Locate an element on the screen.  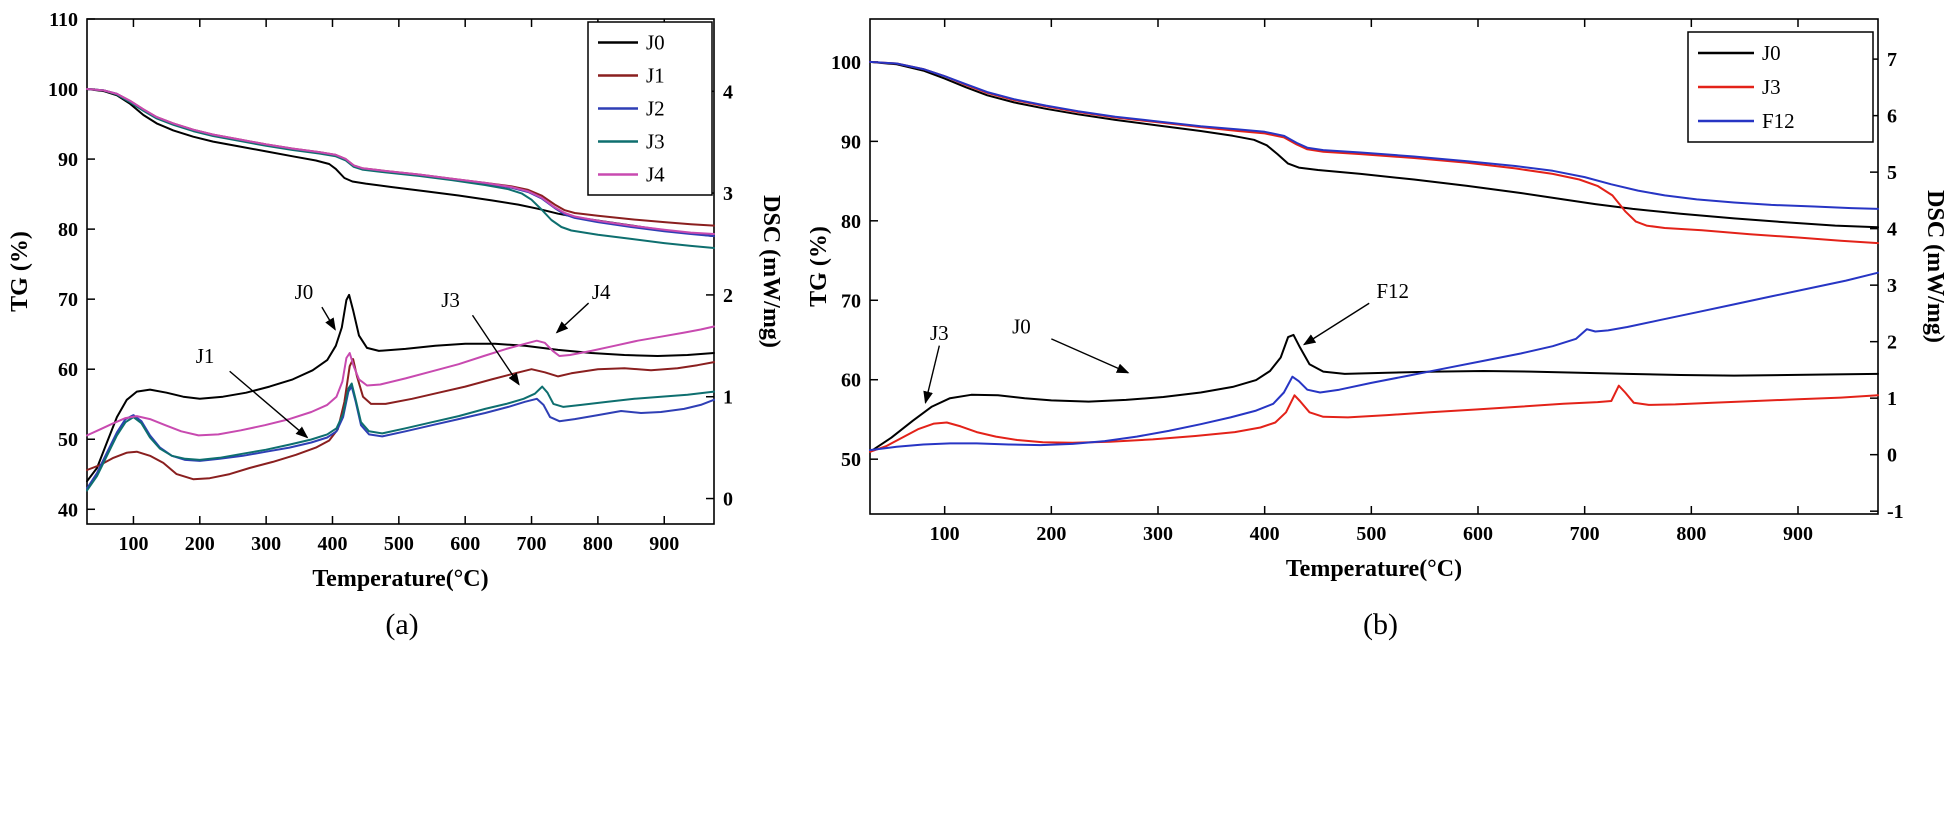
legend-label-J4: J4 is located at coordinates (655, 175).